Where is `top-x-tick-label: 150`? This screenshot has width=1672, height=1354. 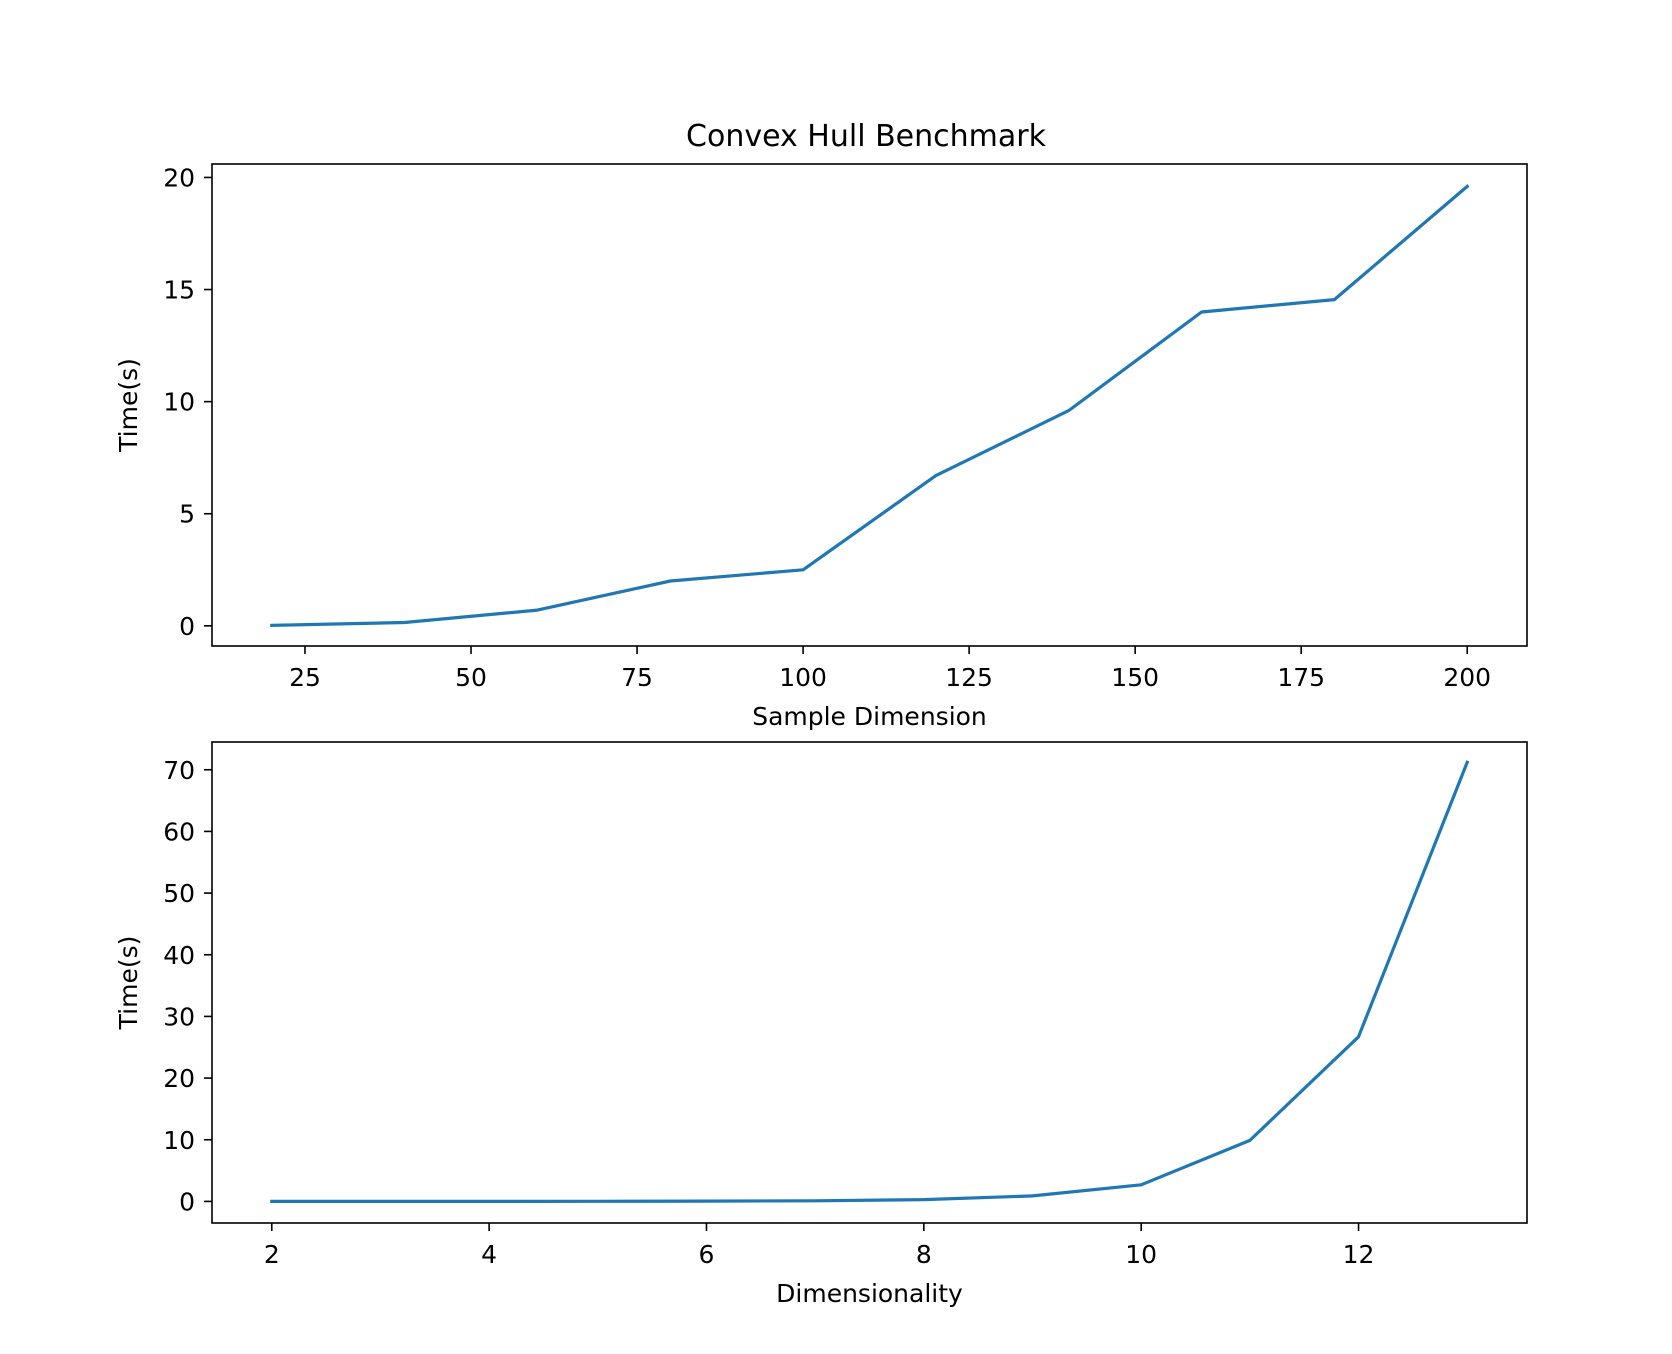 top-x-tick-label: 150 is located at coordinates (1135, 677).